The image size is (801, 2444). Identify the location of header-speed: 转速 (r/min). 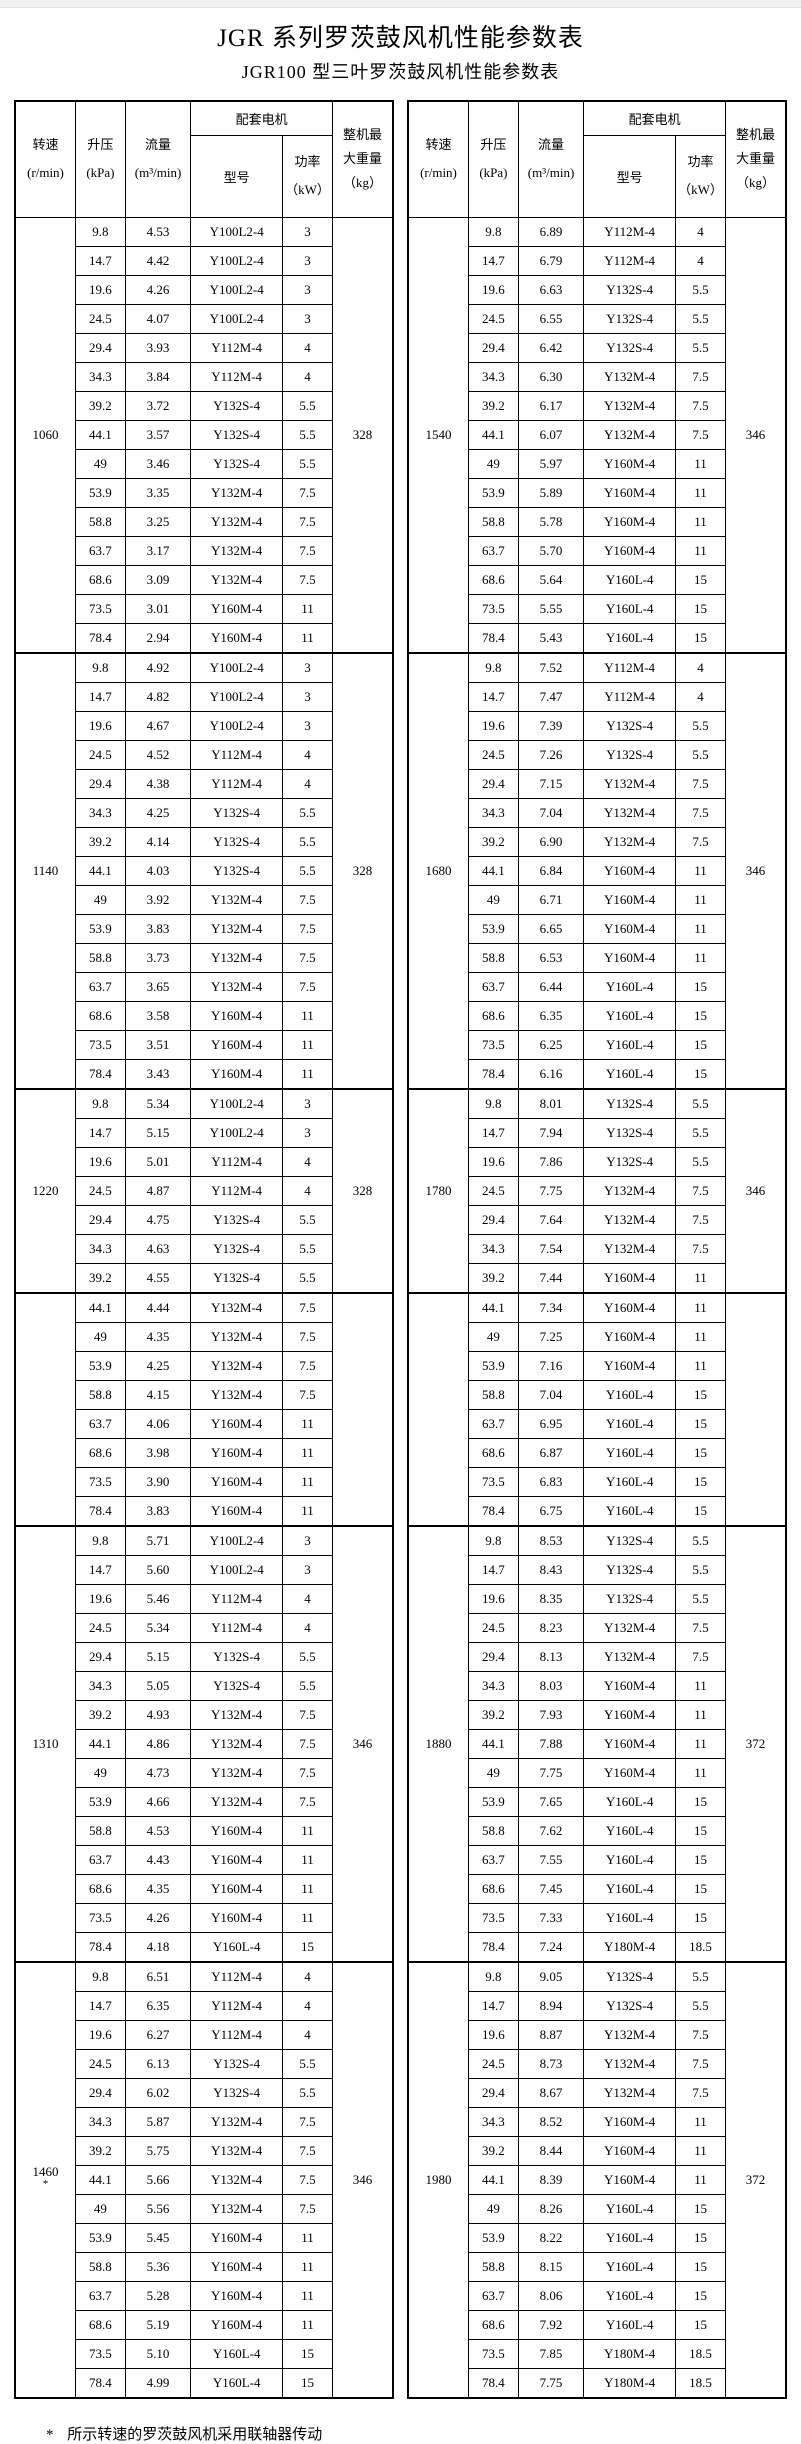
(45, 159).